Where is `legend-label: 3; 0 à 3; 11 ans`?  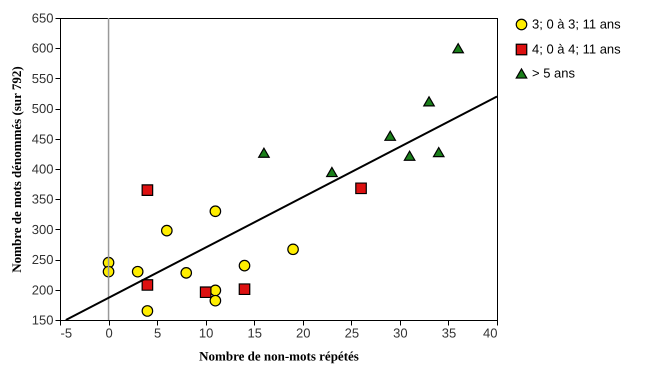
legend-label: 3; 0 à 3; 11 ans is located at coordinates (577, 24).